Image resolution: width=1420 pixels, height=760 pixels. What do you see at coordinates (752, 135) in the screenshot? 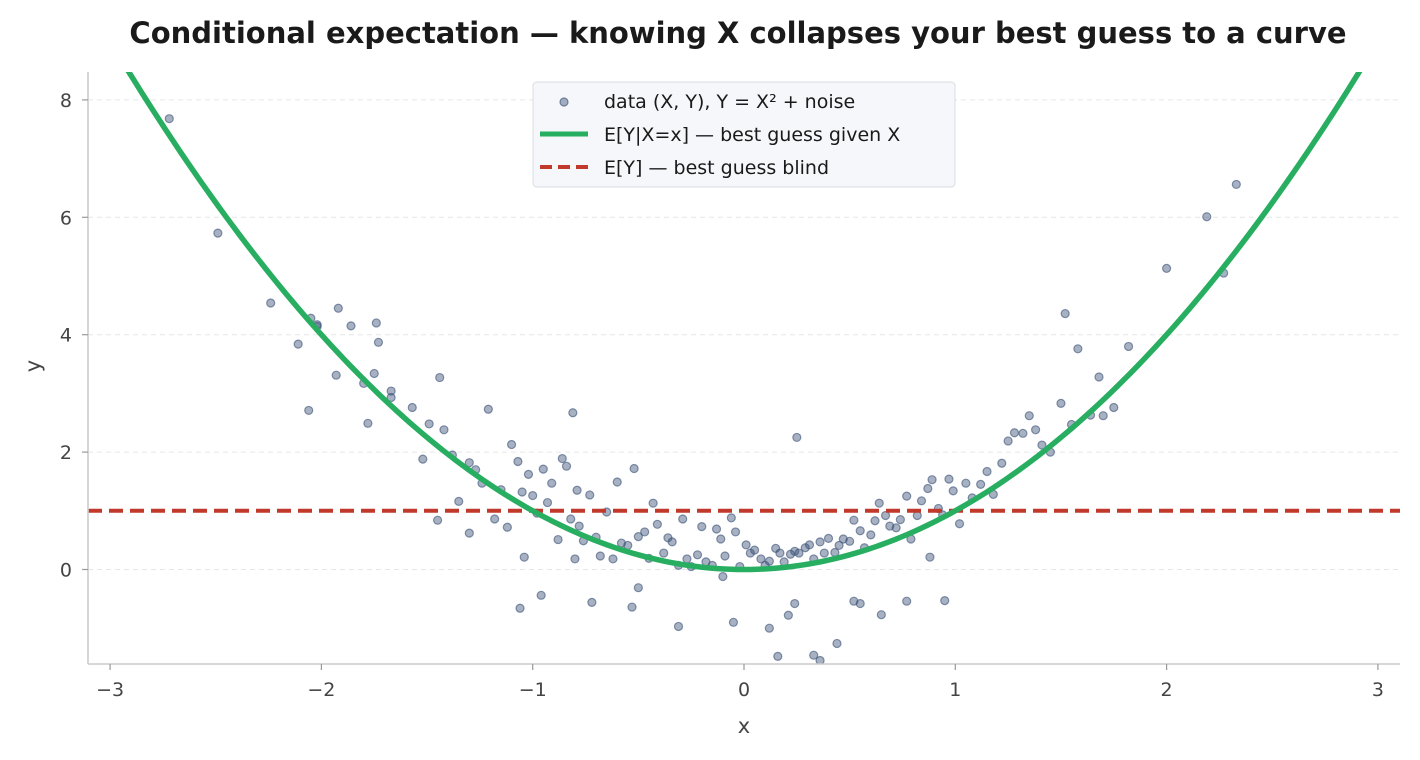
I see `legend-label-curve: E[Y|X=x] — best guess given X` at bounding box center [752, 135].